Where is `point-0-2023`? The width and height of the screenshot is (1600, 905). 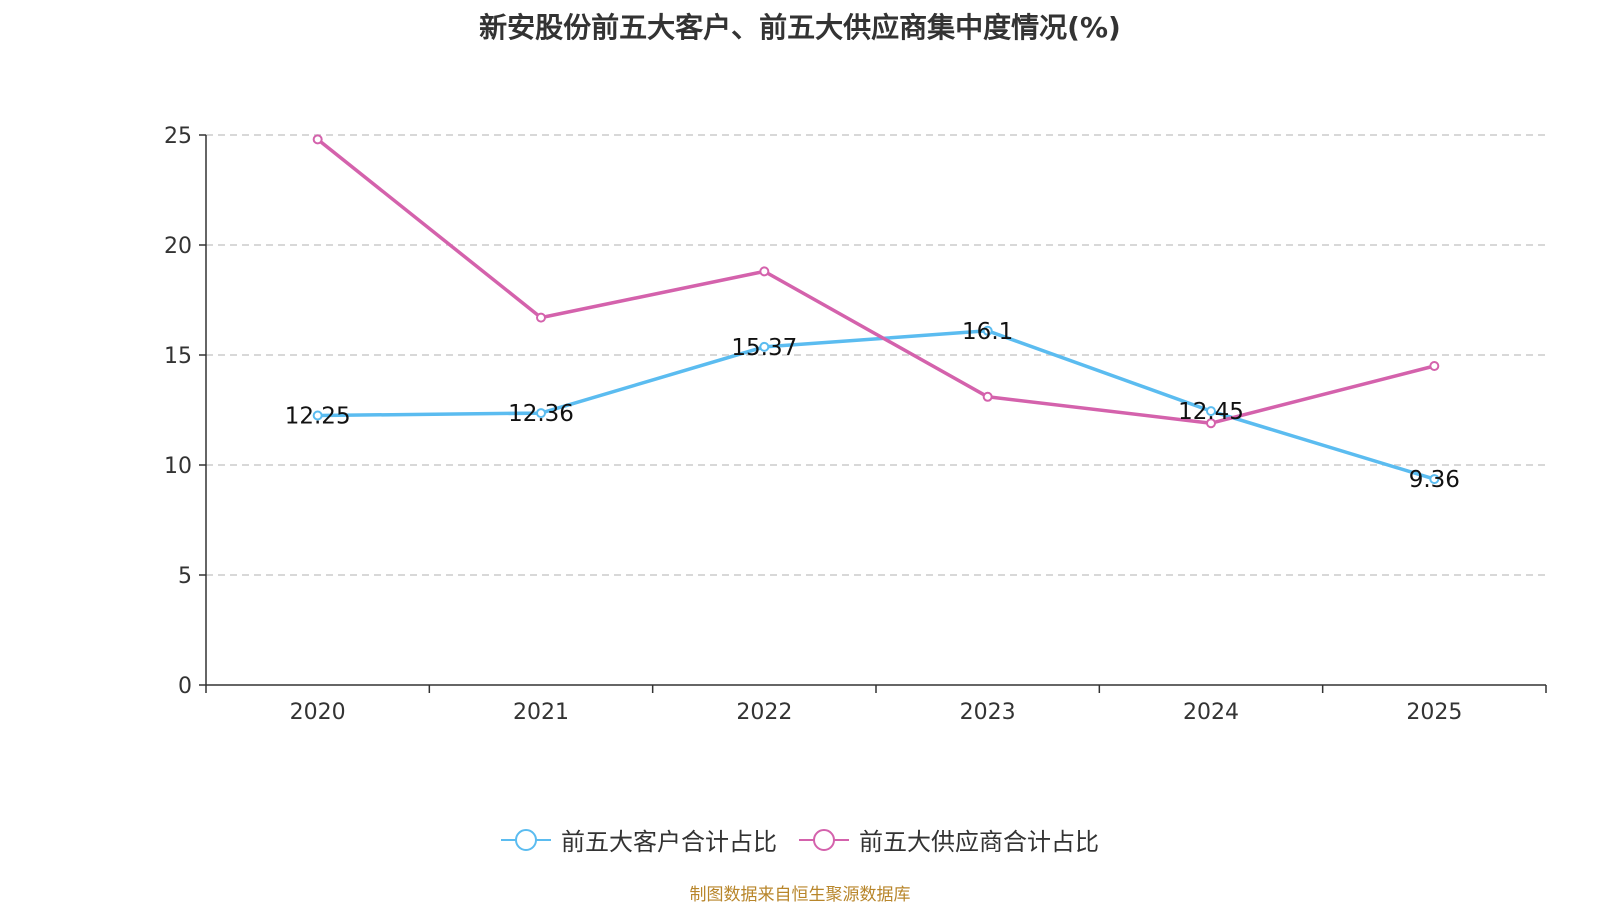
point-0-2023 is located at coordinates (987, 330).